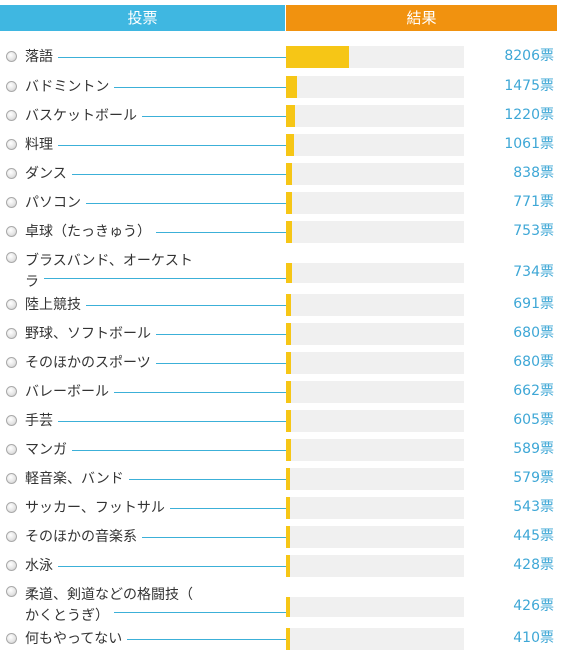 The width and height of the screenshot is (563, 651). Describe the element at coordinates (48, 174) in the screenshot. I see `option-label: ダンス` at that location.